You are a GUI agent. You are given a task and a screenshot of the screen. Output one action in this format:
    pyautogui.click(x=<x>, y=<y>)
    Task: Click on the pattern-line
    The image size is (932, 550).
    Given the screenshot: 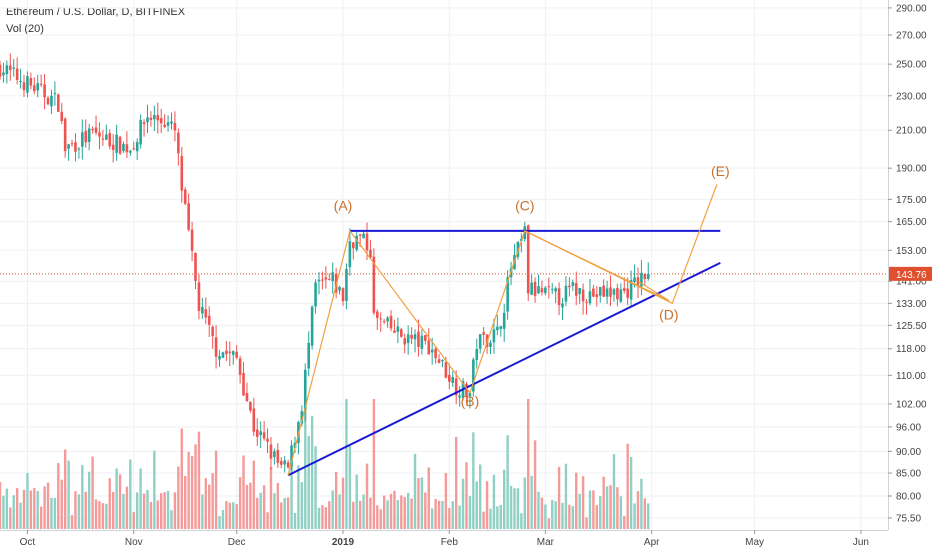 What is the action you would take?
    pyautogui.click(x=597, y=266)
    